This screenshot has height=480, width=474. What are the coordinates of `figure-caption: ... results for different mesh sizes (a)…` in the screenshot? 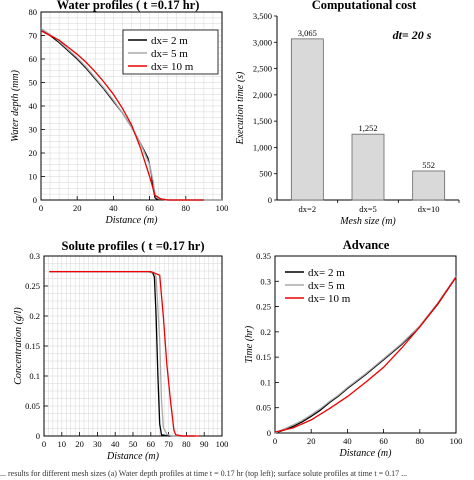 It's located at (204, 473).